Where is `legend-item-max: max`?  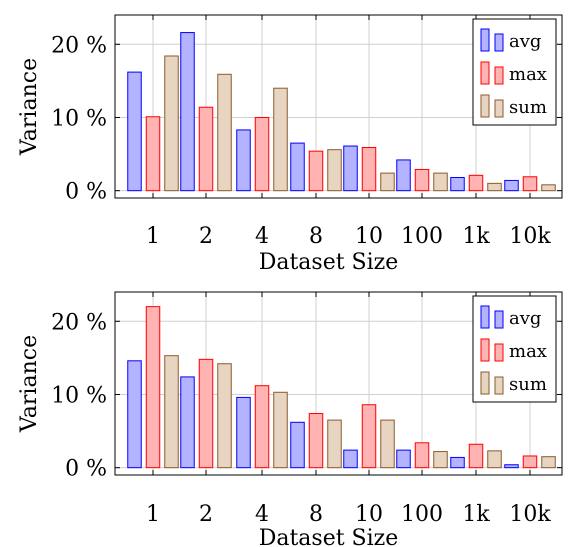 legend-item-max: max is located at coordinates (513, 73).